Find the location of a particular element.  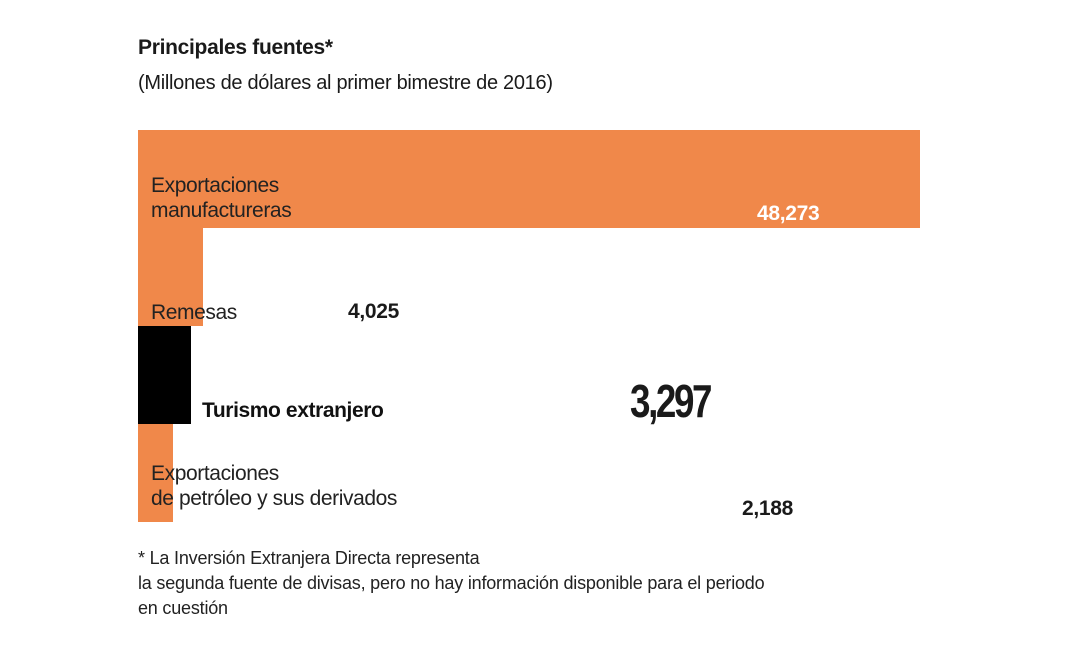

category-label-line: manufactureras is located at coordinates (221, 210).